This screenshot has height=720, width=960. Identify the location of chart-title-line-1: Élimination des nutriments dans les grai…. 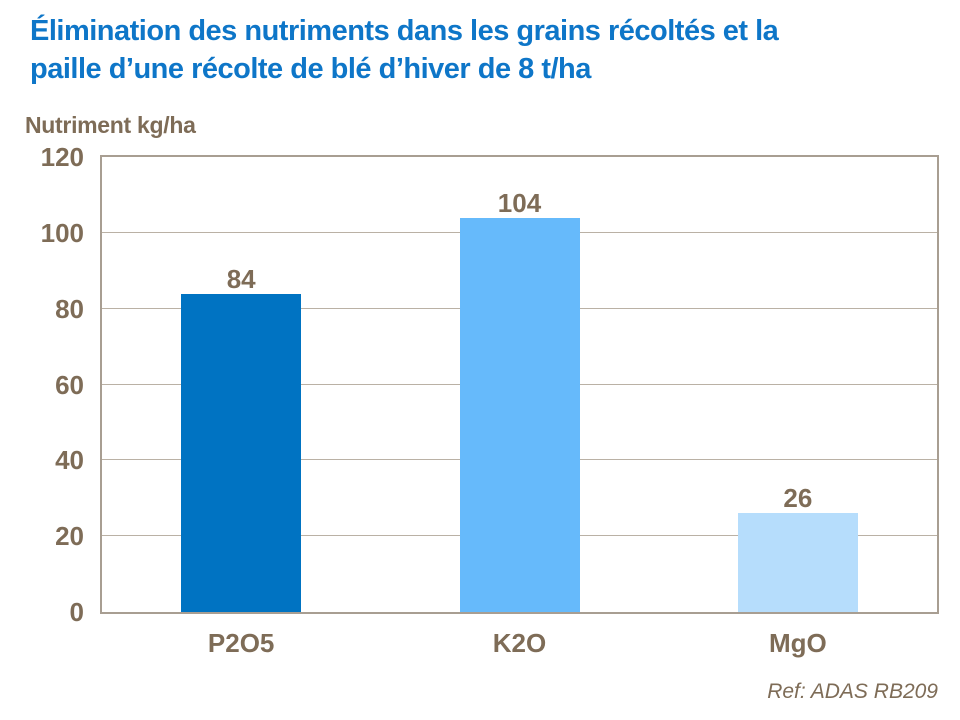
(404, 31).